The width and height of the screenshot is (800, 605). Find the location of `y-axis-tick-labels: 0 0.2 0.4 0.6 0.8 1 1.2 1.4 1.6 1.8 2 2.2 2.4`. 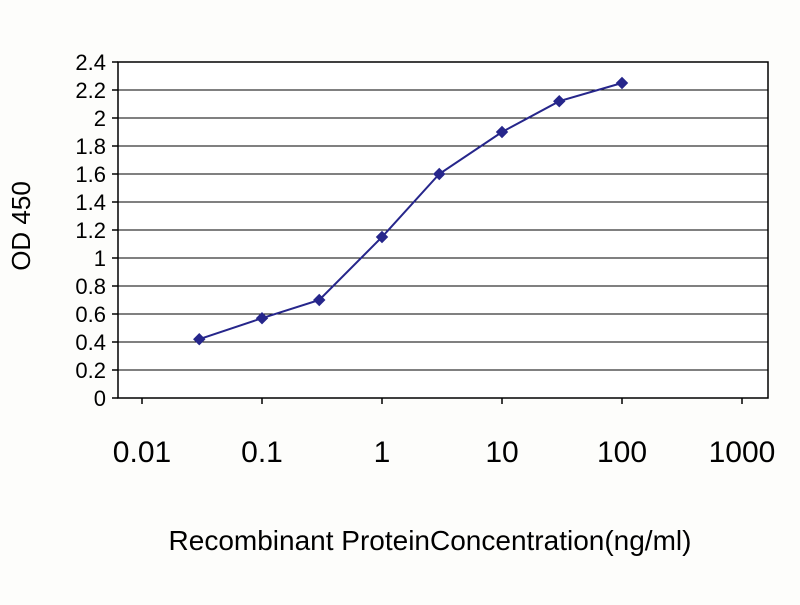

y-axis-tick-labels: 0 0.2 0.4 0.6 0.8 1 1.2 1.4 1.6 1.8 2 2.2 2.4 is located at coordinates (90, 230).